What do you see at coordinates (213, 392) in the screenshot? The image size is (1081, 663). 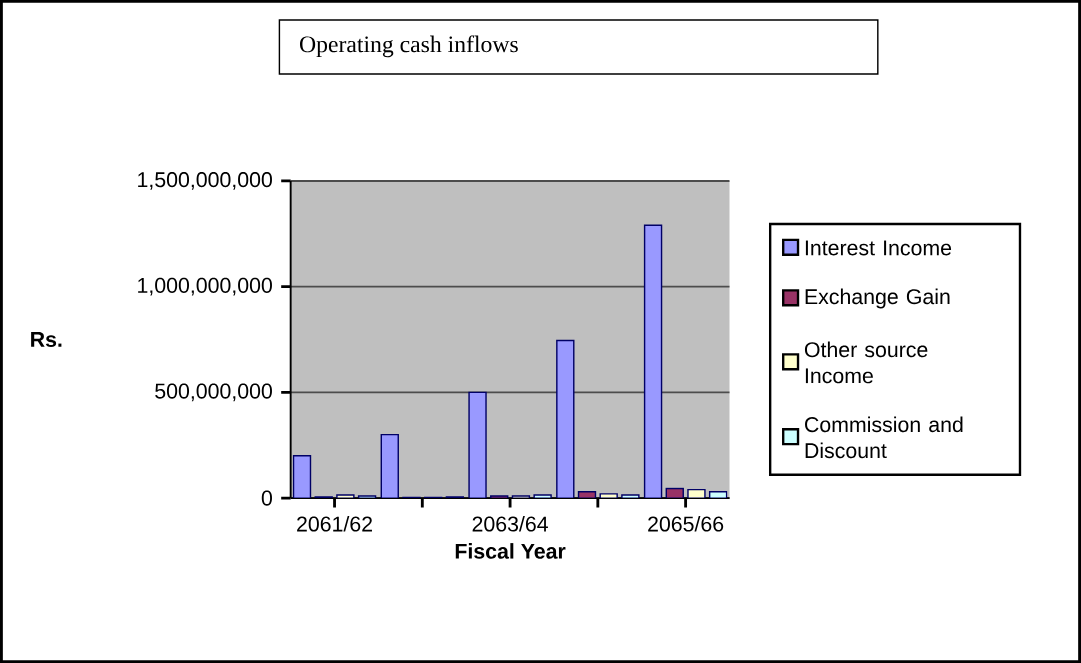 I see `y-tick-label: 500,000,000` at bounding box center [213, 392].